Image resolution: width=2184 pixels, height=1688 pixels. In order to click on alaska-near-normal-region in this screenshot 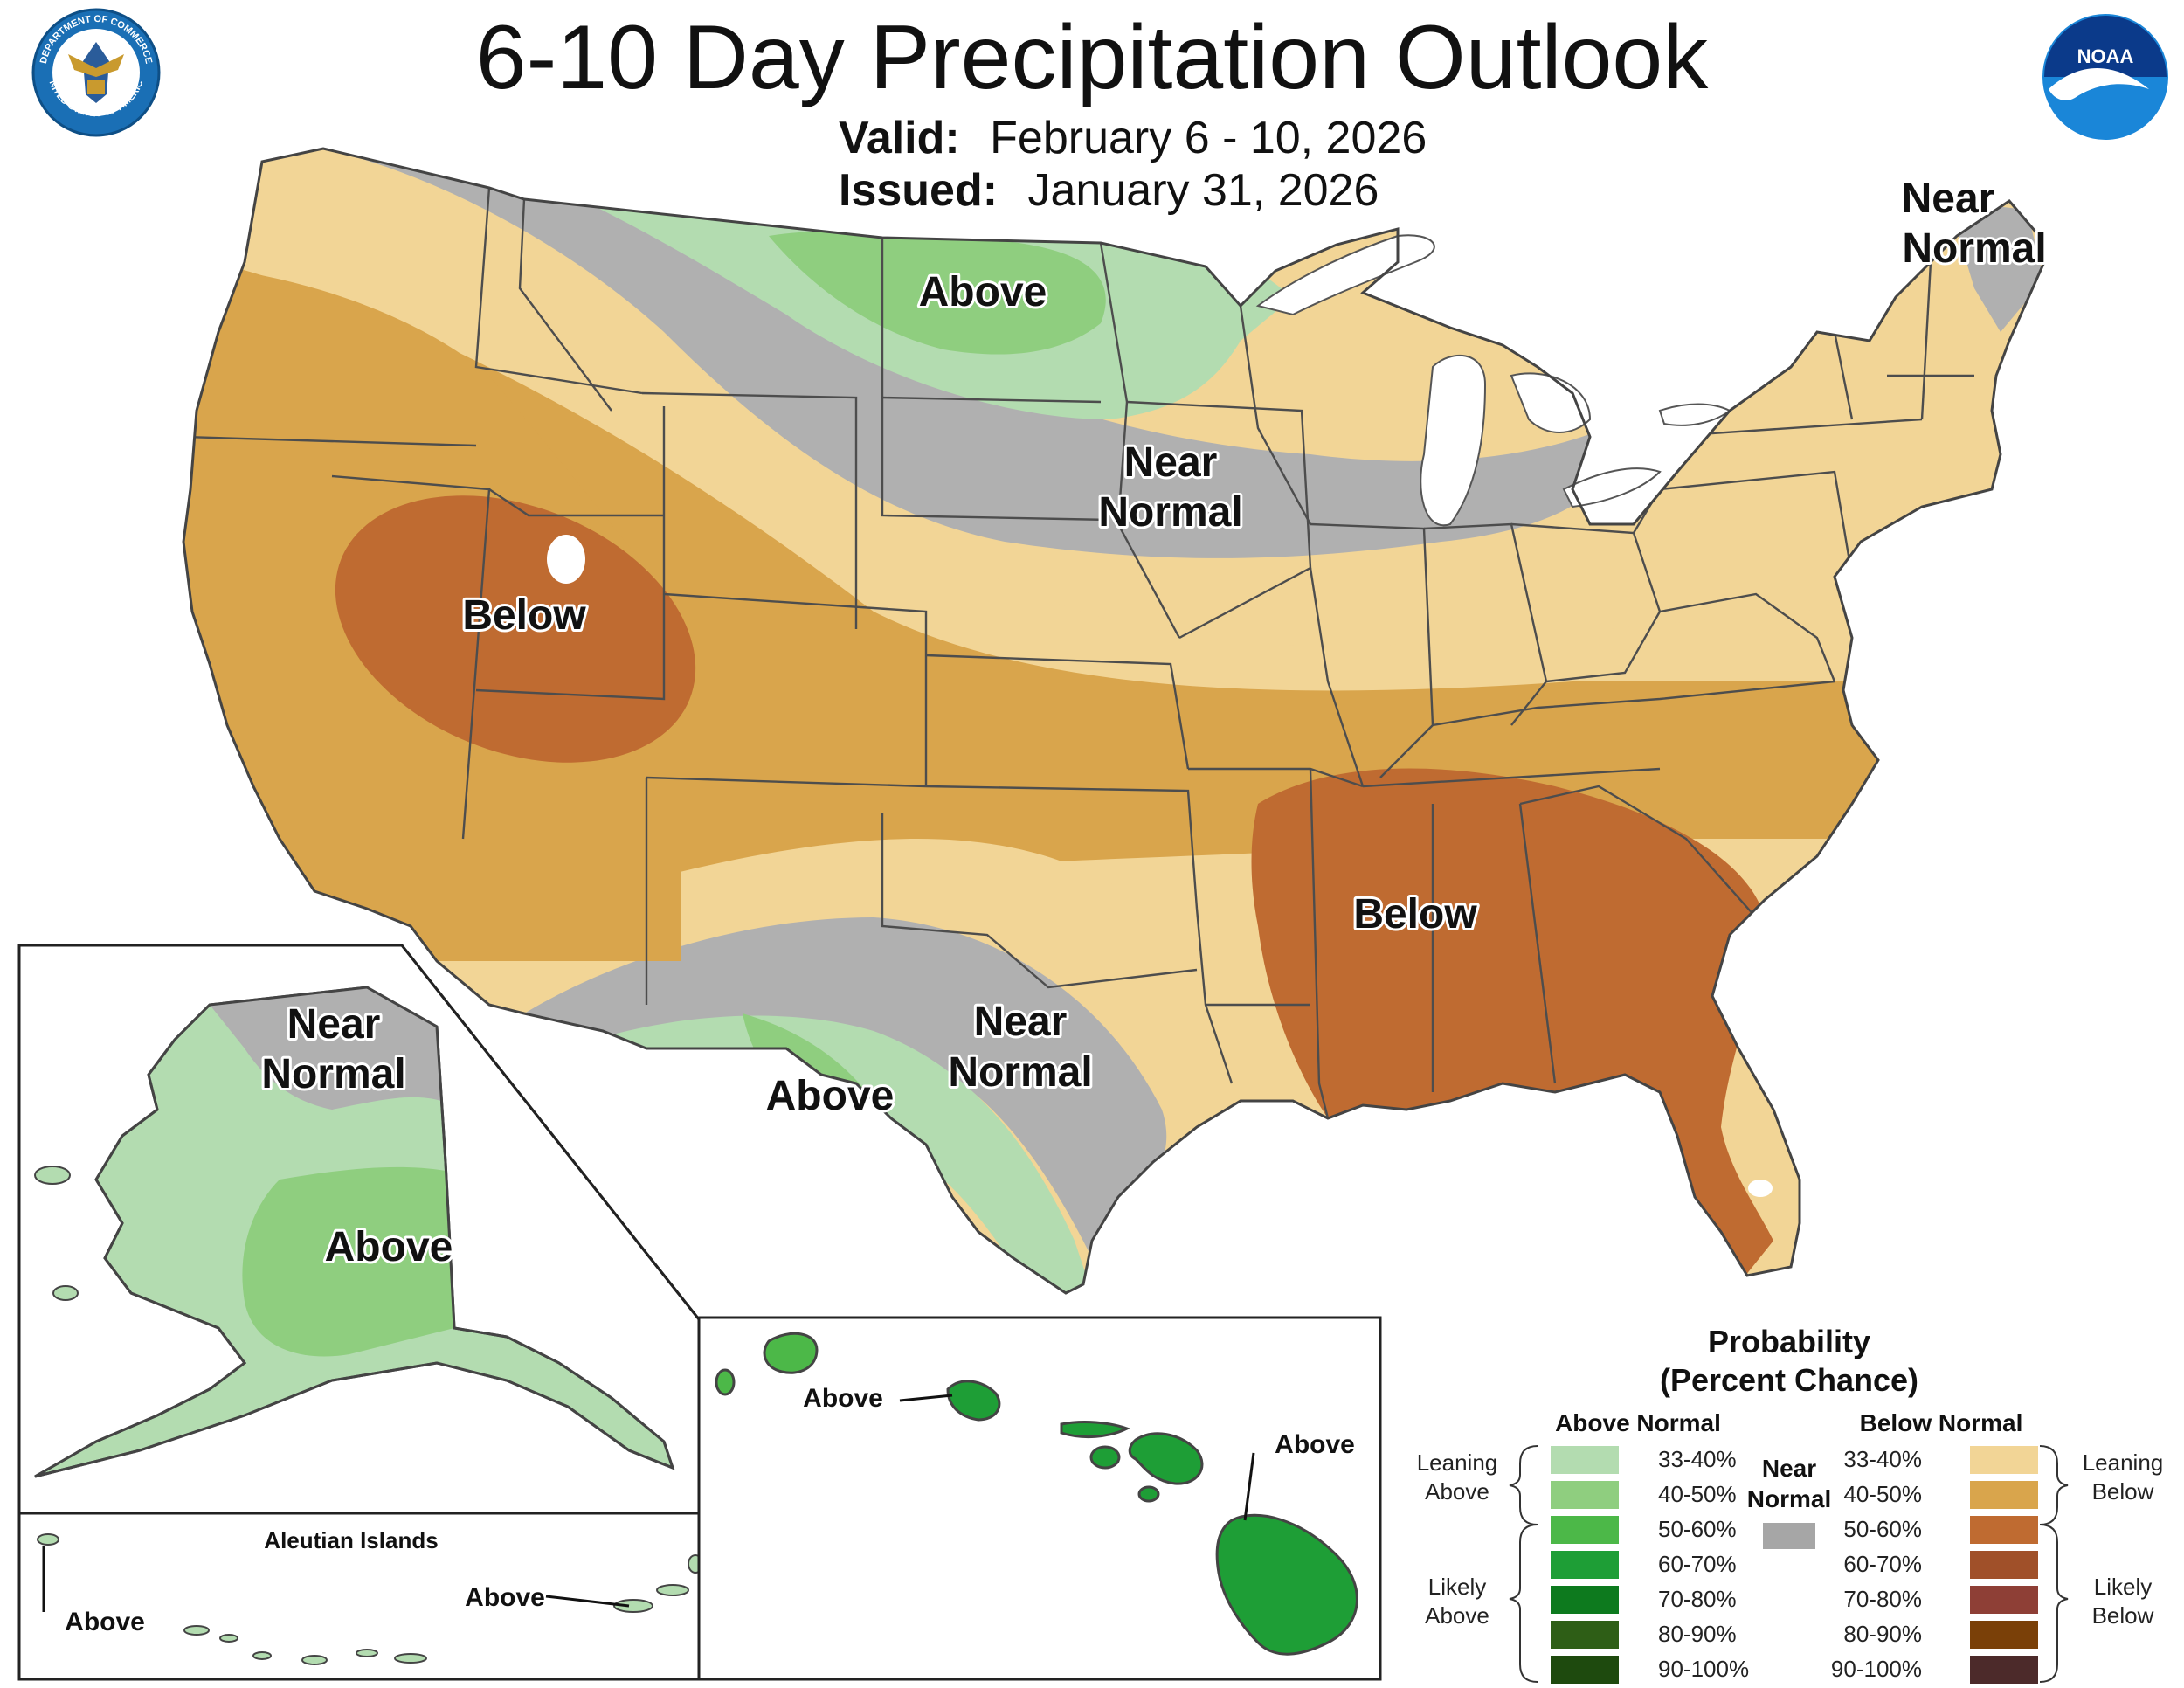, I will do `click(325, 1048)`.